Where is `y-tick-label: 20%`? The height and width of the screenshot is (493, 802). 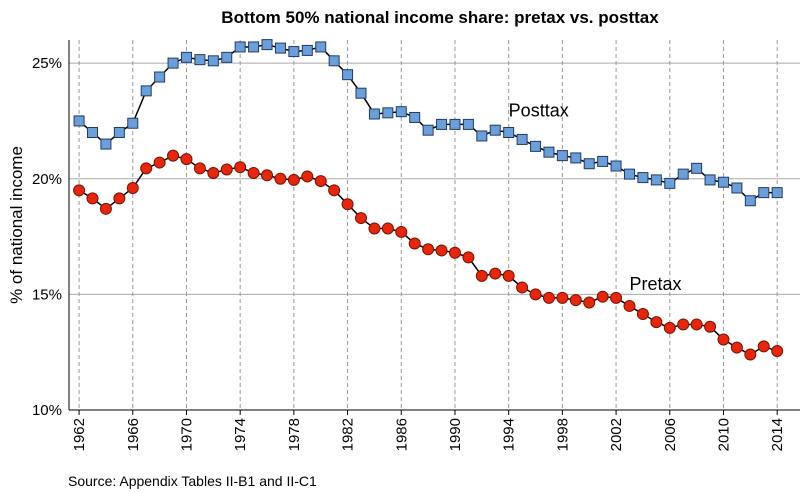 y-tick-label: 20% is located at coordinates (47, 179).